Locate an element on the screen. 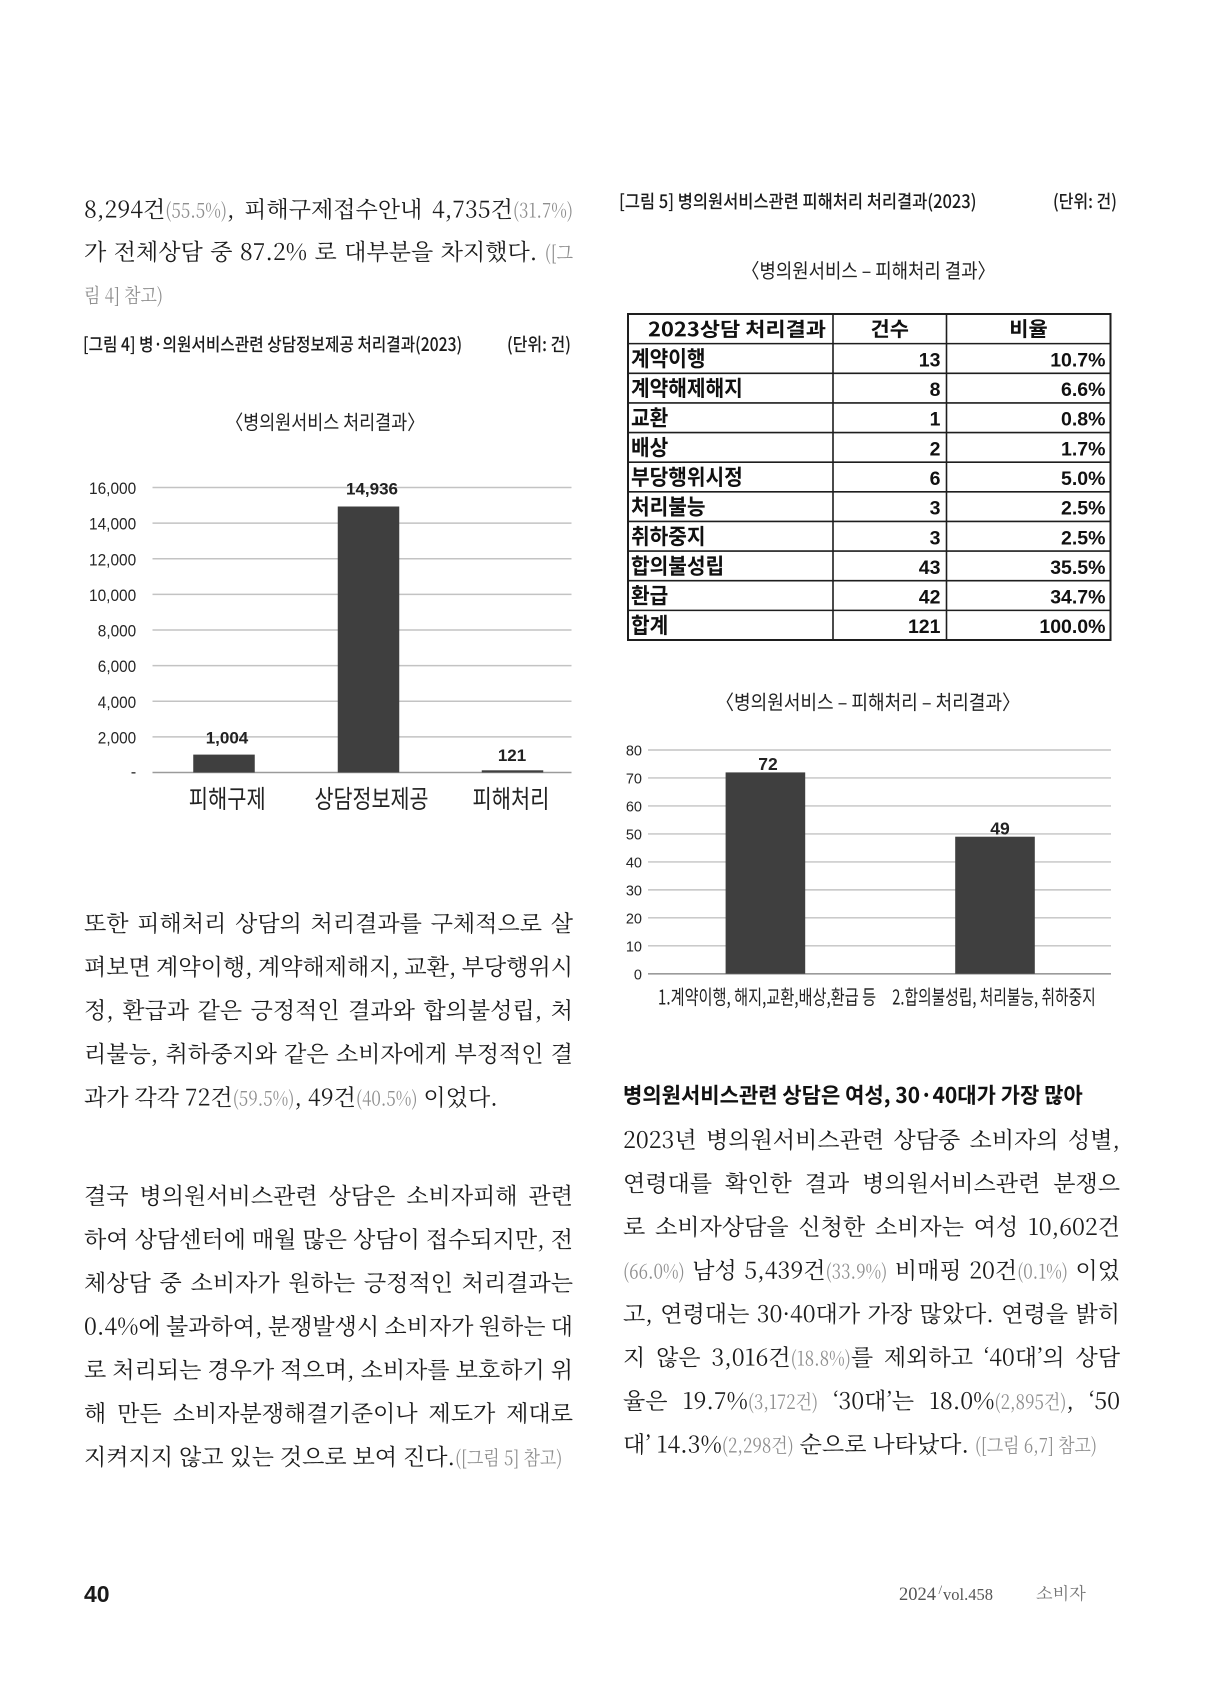 The image size is (1227, 1685). svg-text: 14,000 is located at coordinates (112, 525).